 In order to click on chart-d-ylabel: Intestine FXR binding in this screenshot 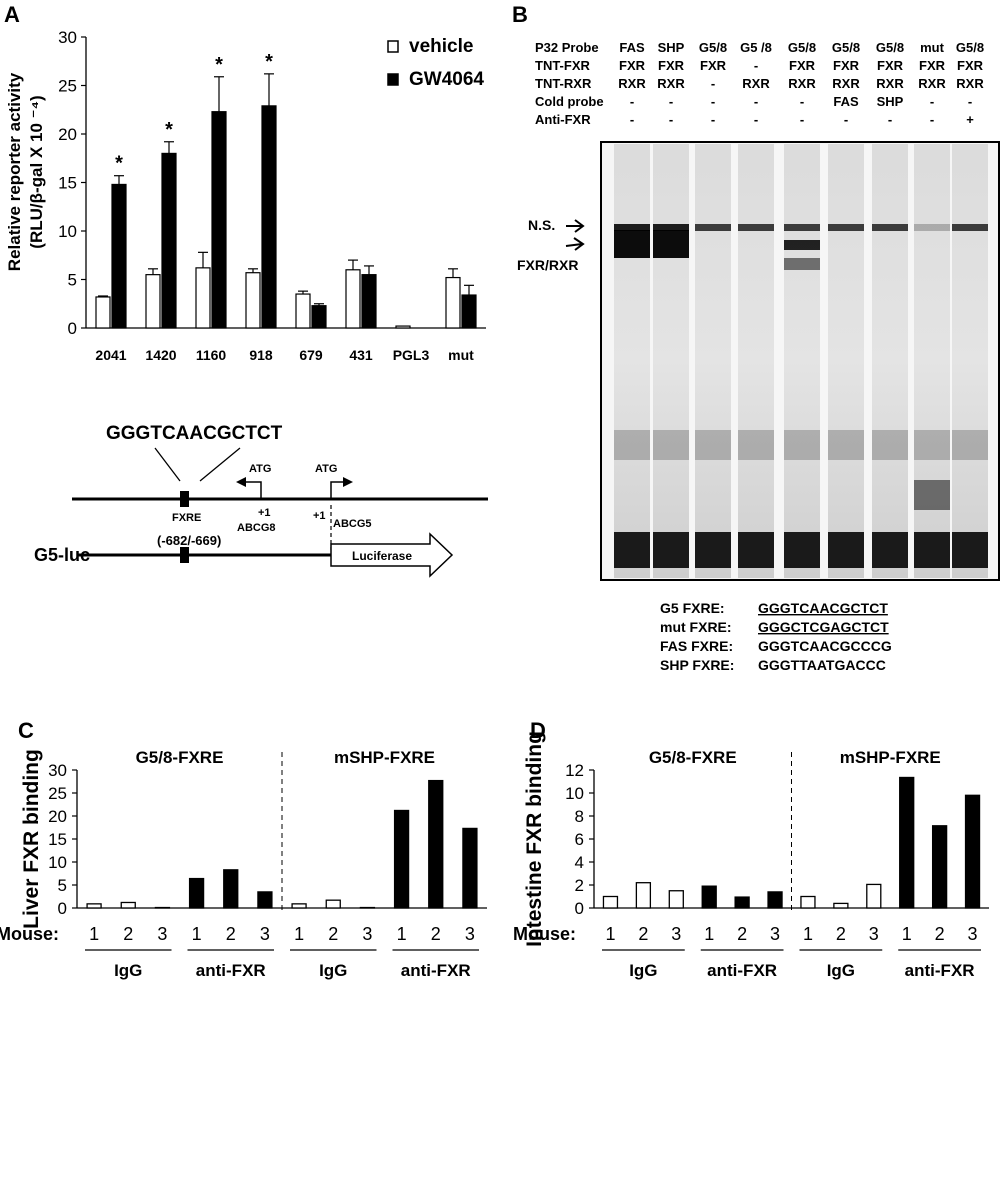, I will do `click(534, 839)`.